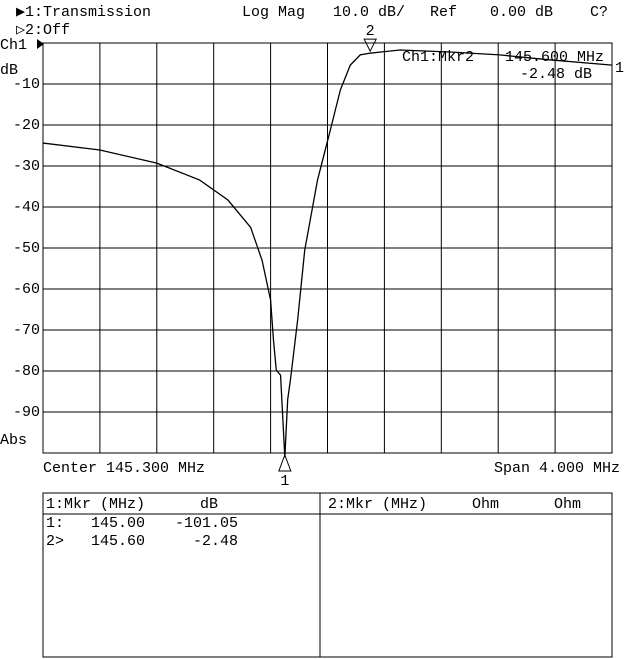 This screenshot has width=640, height=659. Describe the element at coordinates (557, 468) in the screenshot. I see `span-label: Span 4.000 MHz` at that location.